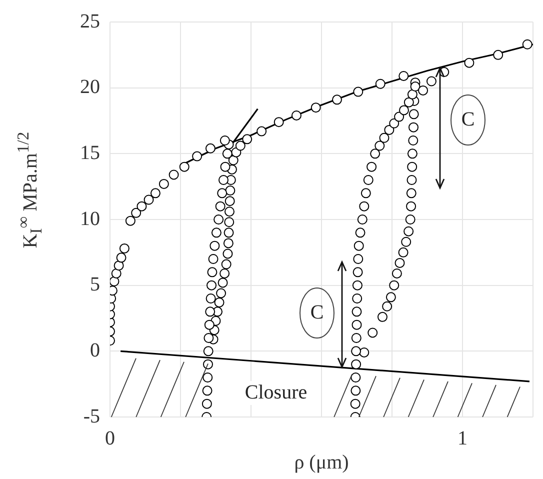 This screenshot has height=479, width=543. I want to click on y-tick-label: 10, so click(90, 219).